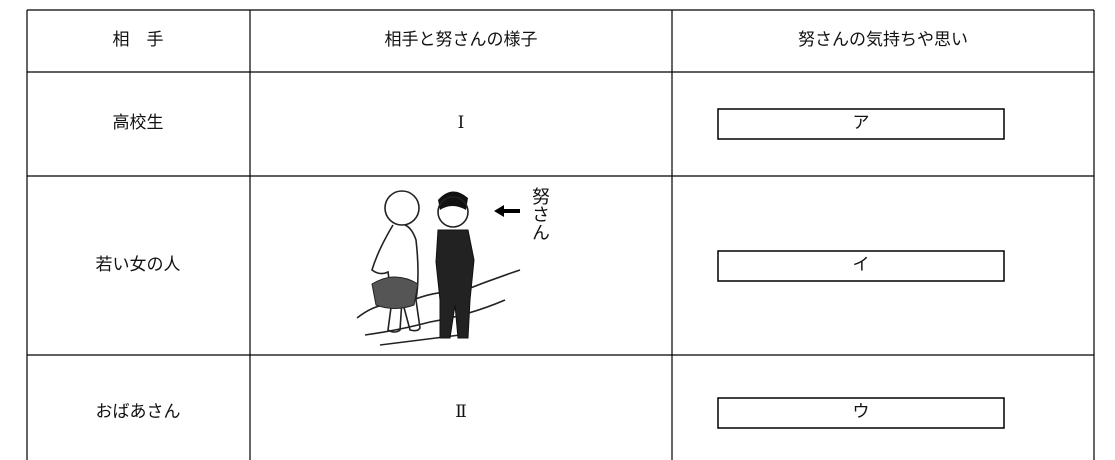 The width and height of the screenshot is (1115, 460). I want to click on partner-cell: おばあさん, so click(138, 411).